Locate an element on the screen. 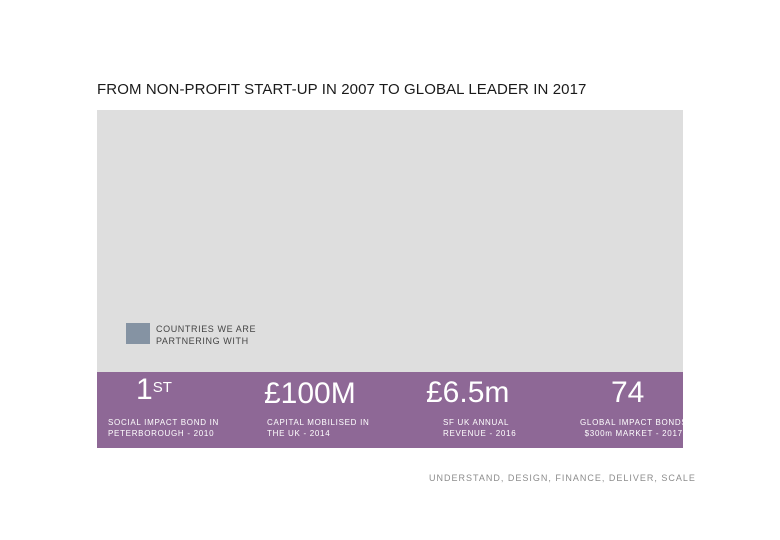 The image size is (780, 540). stat-annual-revenue: £6.5m SF UK ANNUAL REVENUE - 2016 is located at coordinates (472, 410).